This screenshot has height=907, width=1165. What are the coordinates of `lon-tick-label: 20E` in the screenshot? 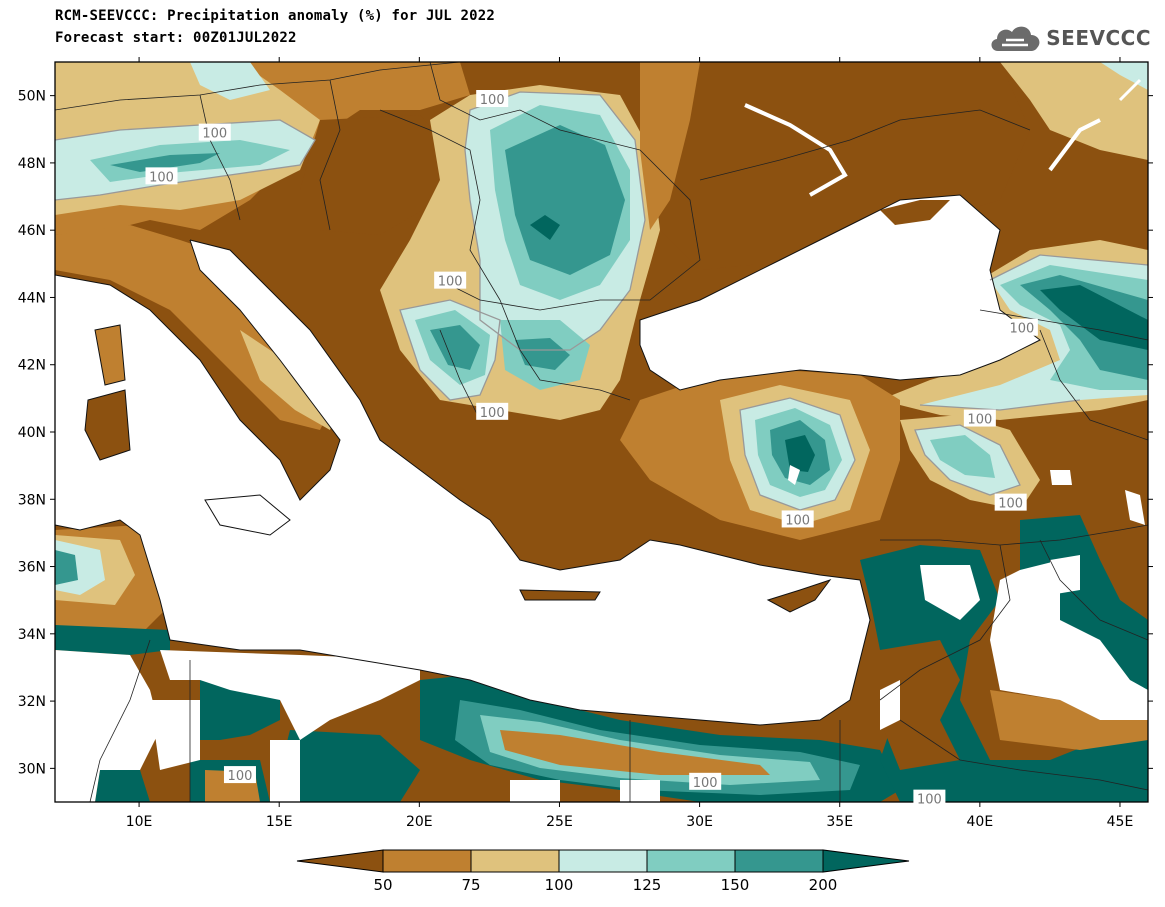 It's located at (419, 822).